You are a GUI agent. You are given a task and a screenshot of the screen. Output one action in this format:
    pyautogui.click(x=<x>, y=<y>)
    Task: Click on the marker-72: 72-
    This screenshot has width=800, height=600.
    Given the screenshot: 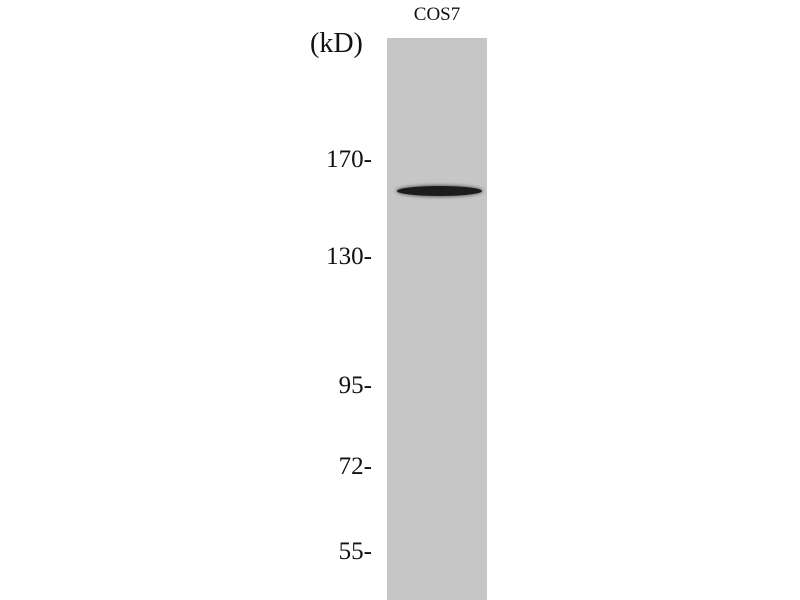 What is the action you would take?
    pyautogui.click(x=355, y=466)
    